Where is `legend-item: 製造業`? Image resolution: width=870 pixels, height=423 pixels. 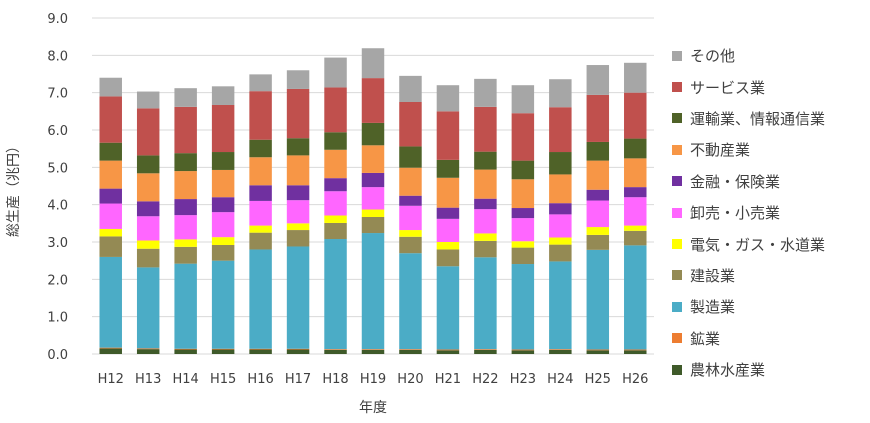
legend-item: 製造業 is located at coordinates (748, 306).